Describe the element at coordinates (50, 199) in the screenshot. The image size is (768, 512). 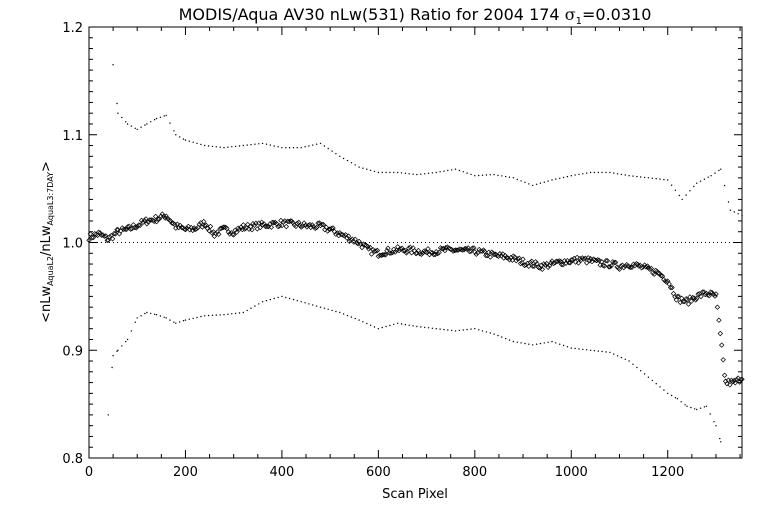
I see `y-axis-label-sub2: AquaL3:7DAY` at that location.